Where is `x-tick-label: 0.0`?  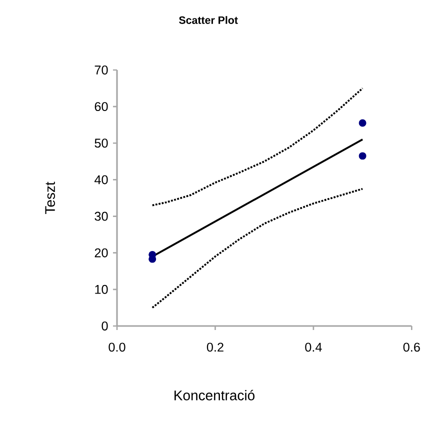 x-tick-label: 0.0 is located at coordinates (117, 347).